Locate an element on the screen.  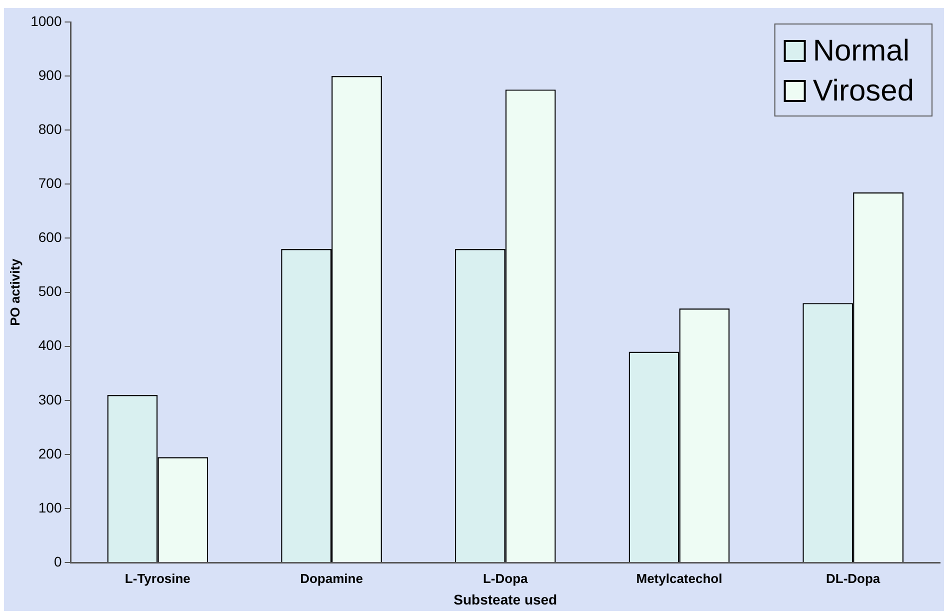
y-axis-title: PO activity is located at coordinates (14, 292).